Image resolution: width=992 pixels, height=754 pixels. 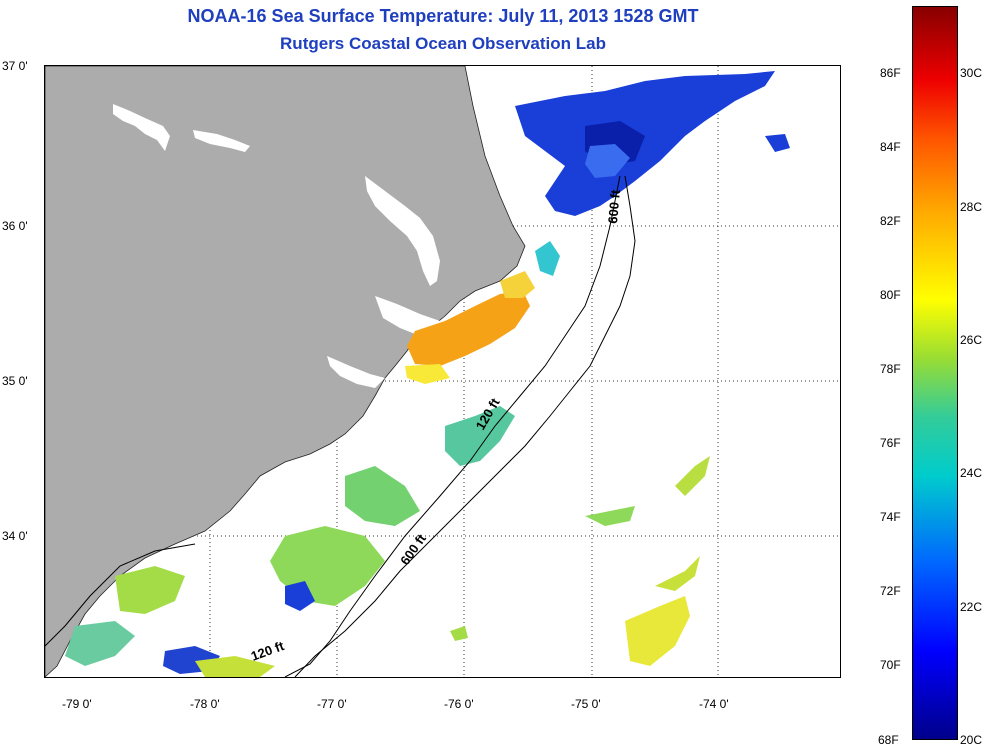 What do you see at coordinates (890, 591) in the screenshot?
I see `colorbar-label-72f: 72F` at bounding box center [890, 591].